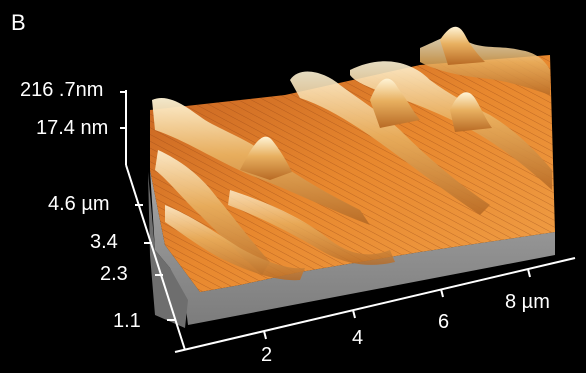  I want to click on x-axis-tick-label-3: 6, so click(444, 322).